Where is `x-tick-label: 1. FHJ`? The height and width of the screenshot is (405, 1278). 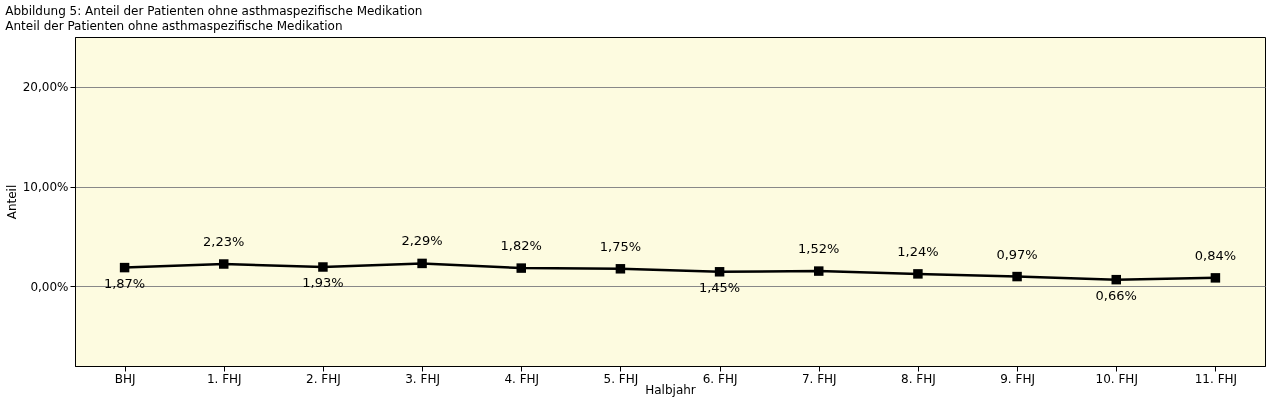 x-tick-label: 1. FHJ is located at coordinates (224, 378).